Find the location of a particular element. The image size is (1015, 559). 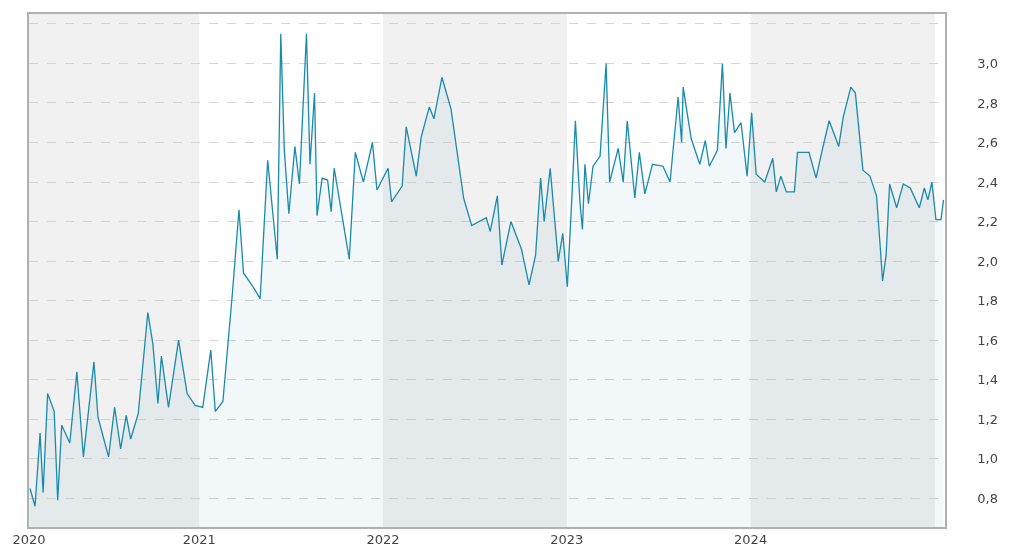

x-tick-label: 2020 is located at coordinates (29, 540).